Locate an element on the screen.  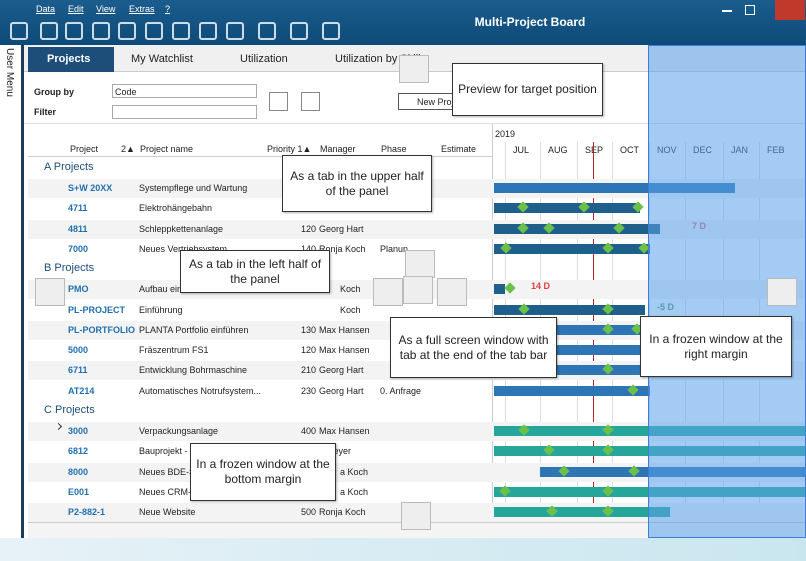
priority: 500 is located at coordinates (309, 512).